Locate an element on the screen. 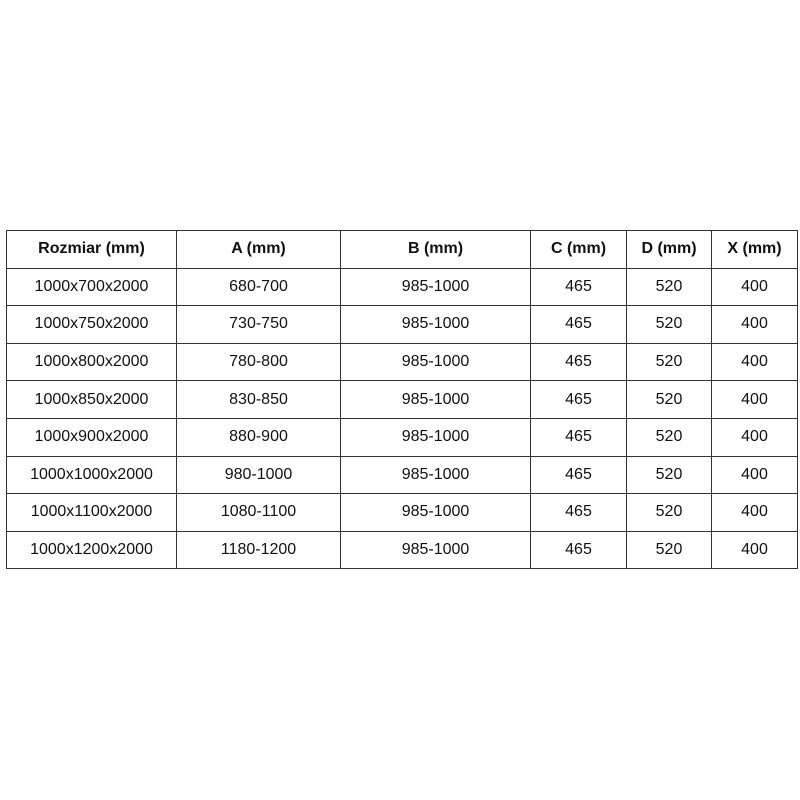 This screenshot has width=800, height=800. cell-size: 1000x1100x2000 is located at coordinates (91, 512).